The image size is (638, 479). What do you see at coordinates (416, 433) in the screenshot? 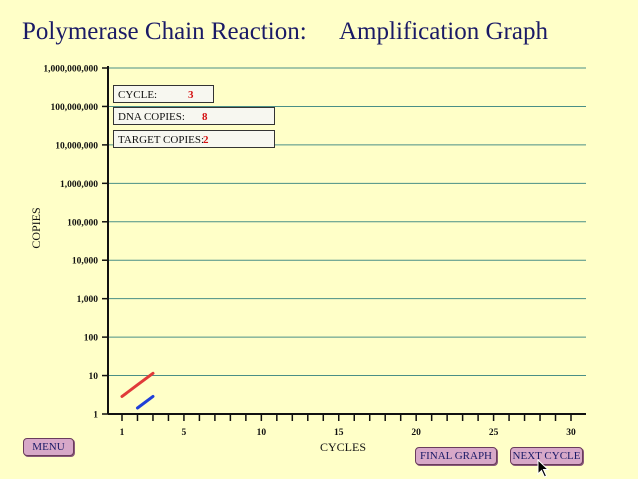
I see `x-tick-label: 20` at bounding box center [416, 433].